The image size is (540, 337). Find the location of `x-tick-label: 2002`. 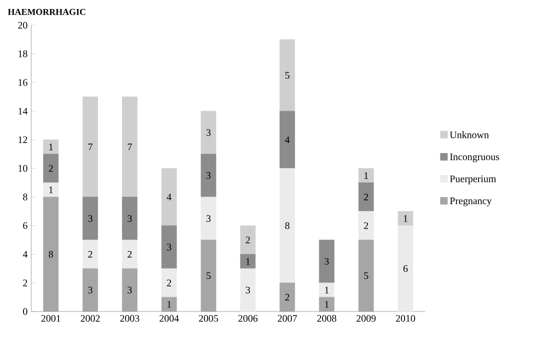

x-tick-label: 2002 is located at coordinates (90, 318).